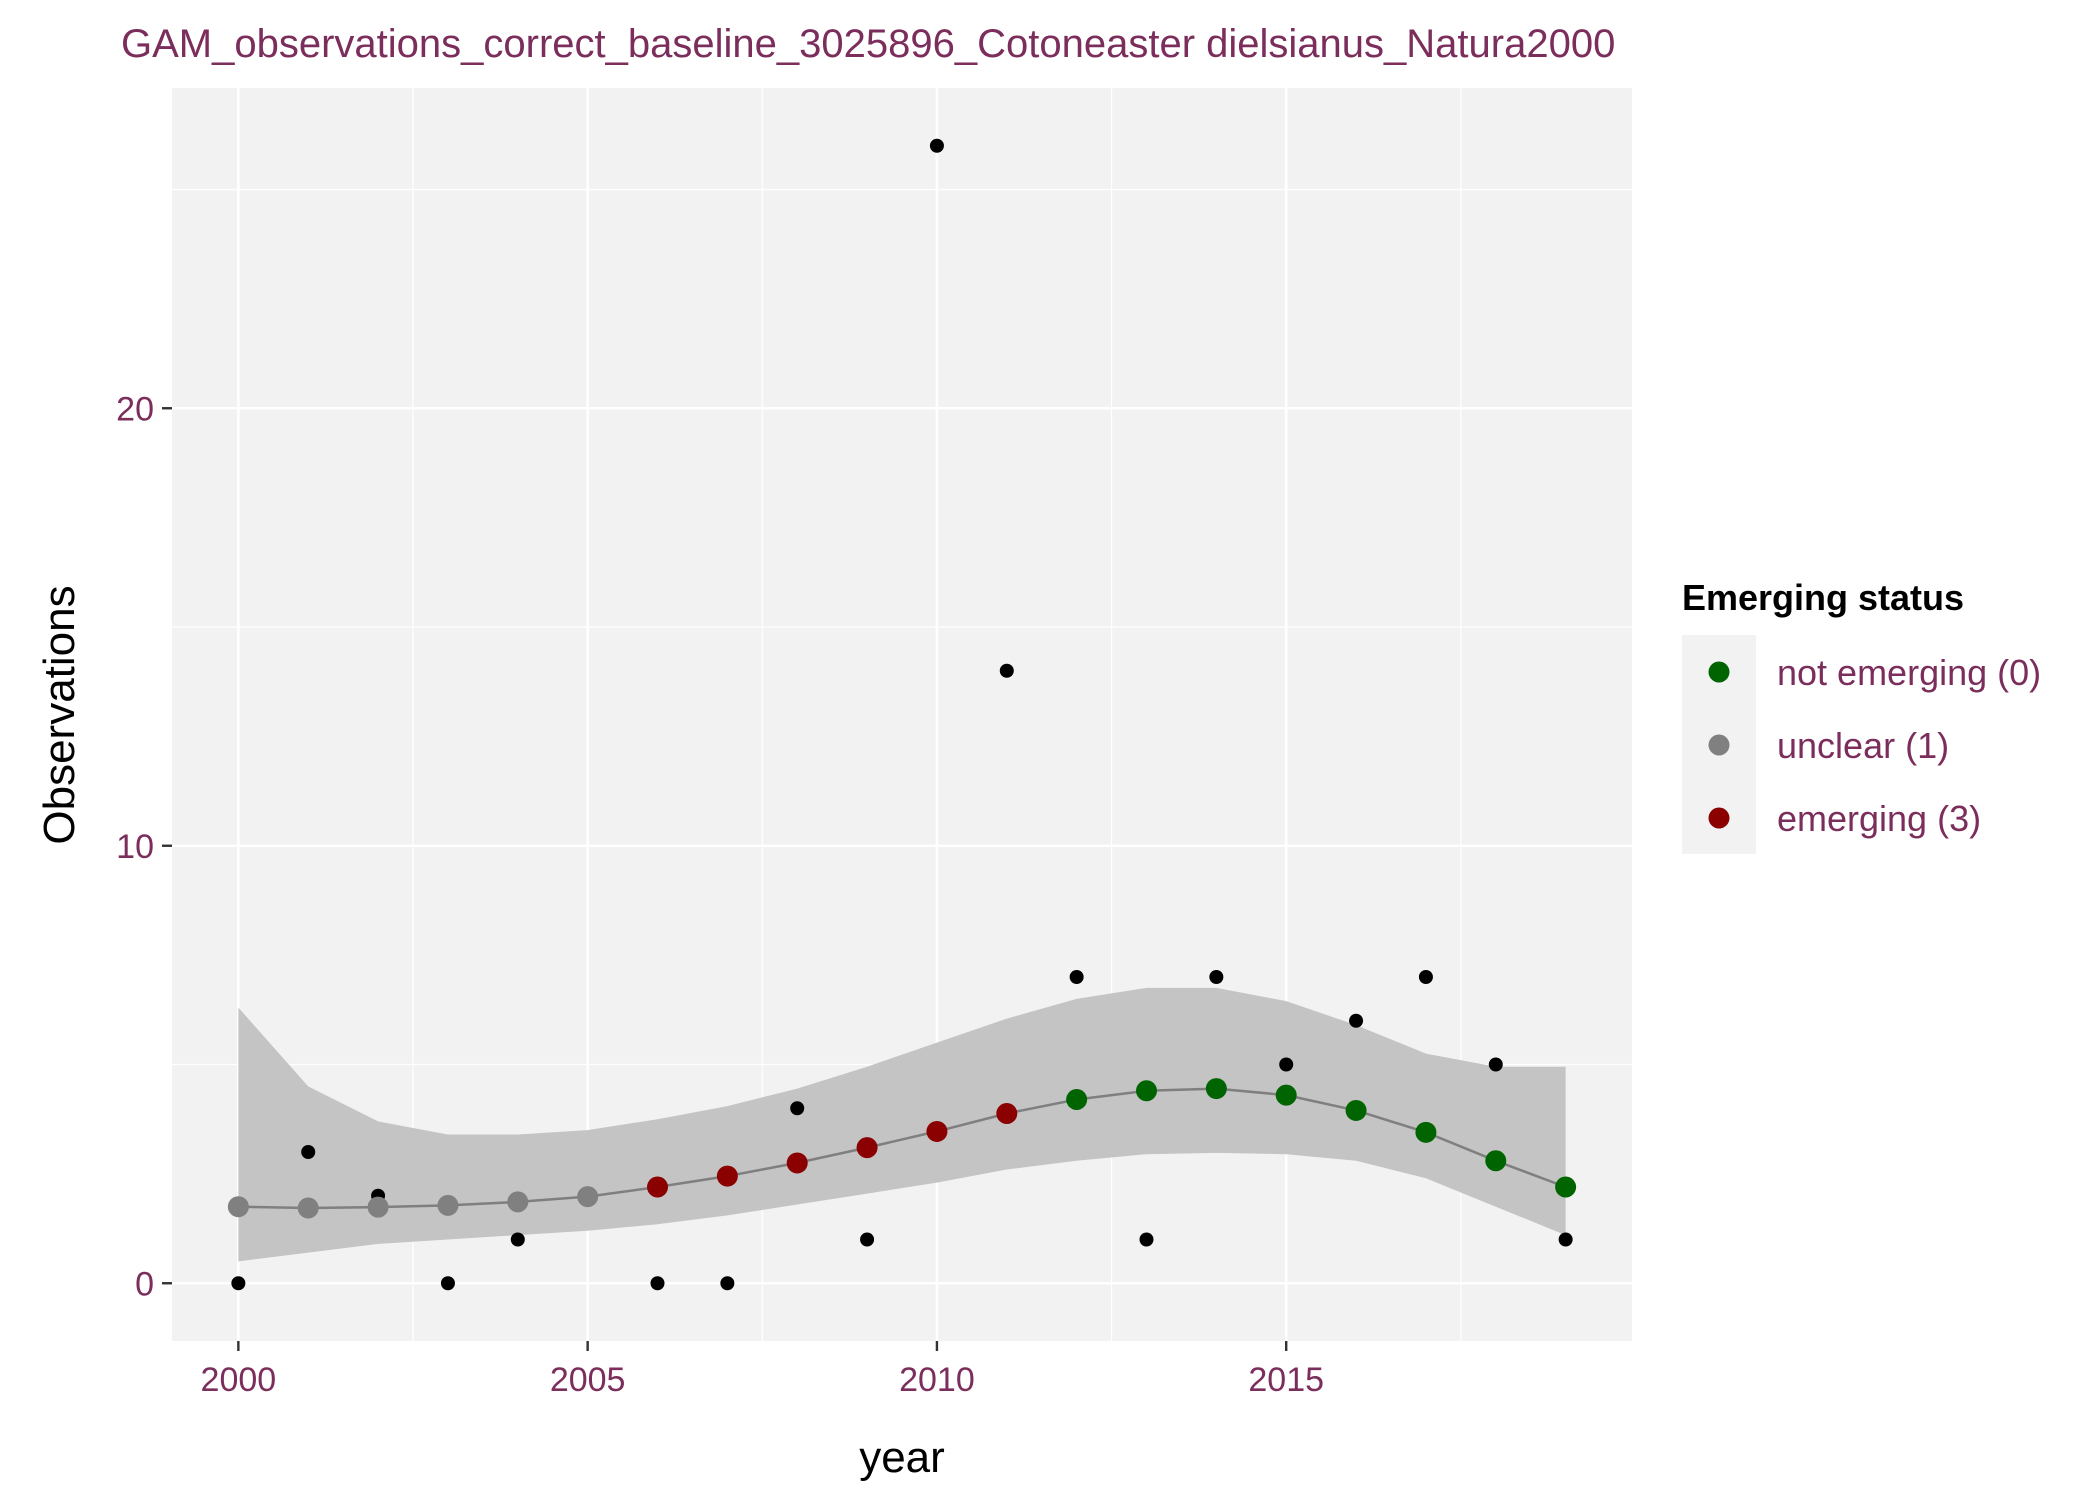 This screenshot has height=1499, width=2100. I want to click on x-tick-label: 2000, so click(239, 1380).